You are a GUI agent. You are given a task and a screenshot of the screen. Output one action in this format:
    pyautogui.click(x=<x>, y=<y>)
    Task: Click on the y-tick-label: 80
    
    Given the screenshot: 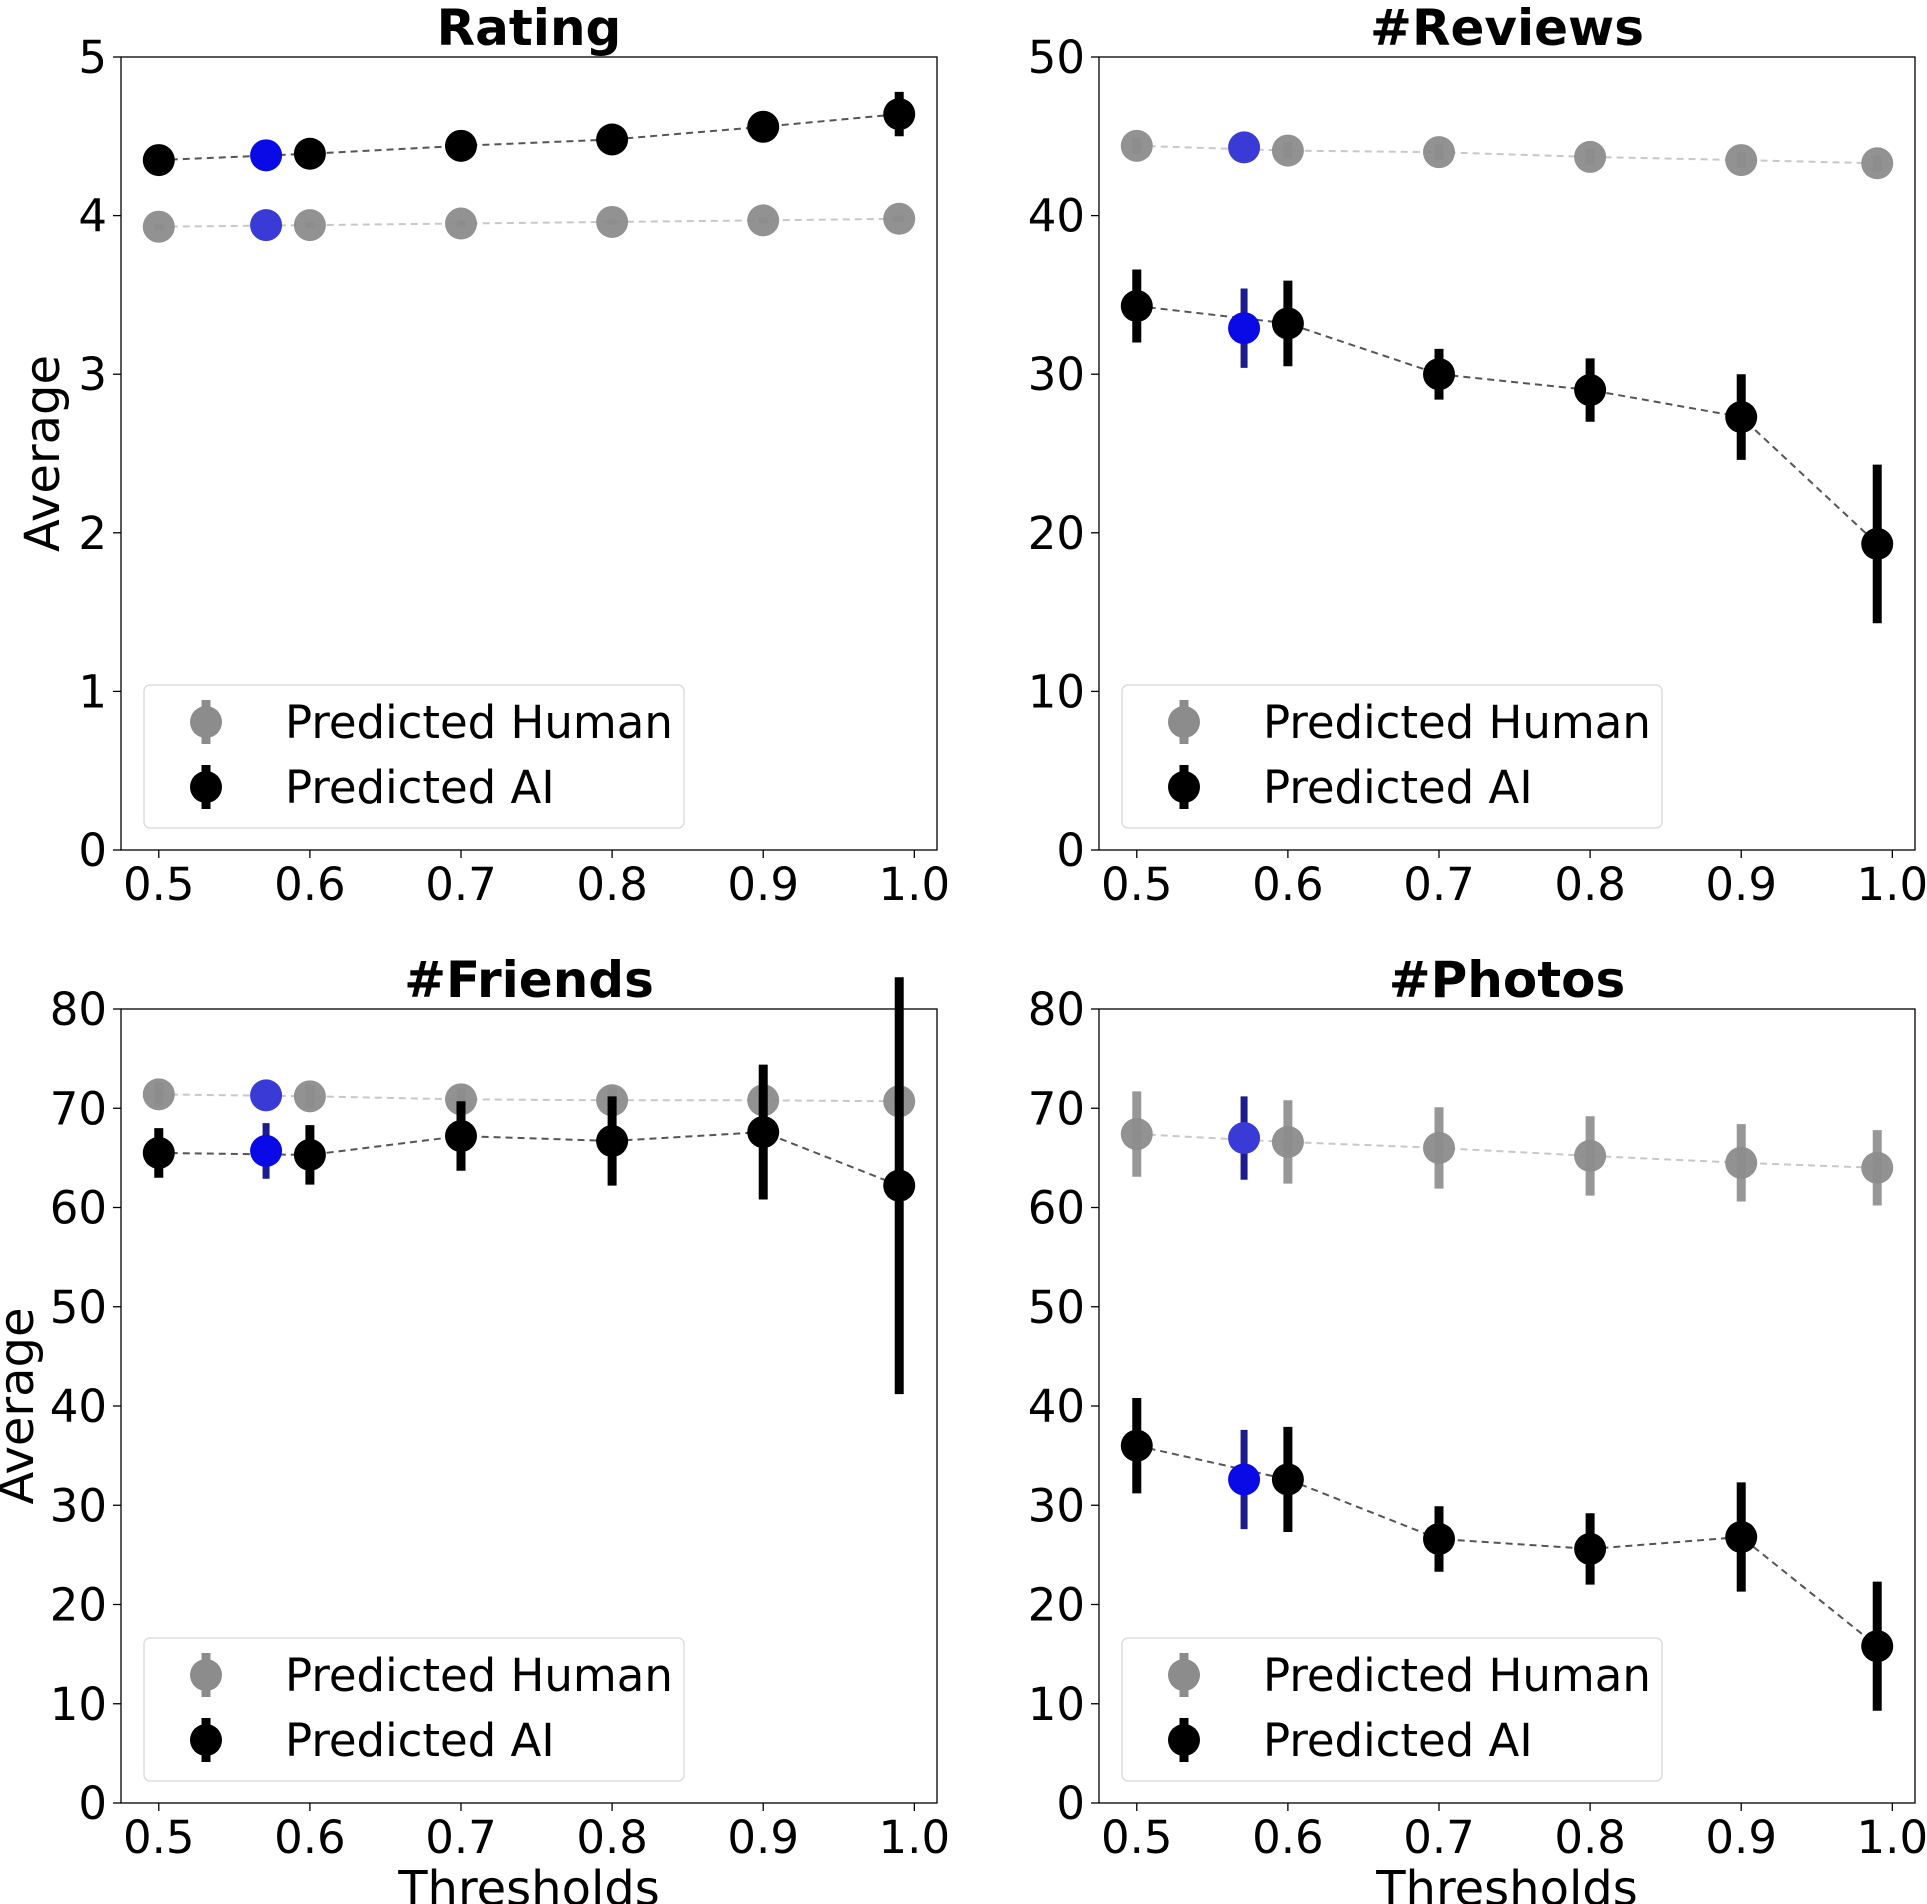 What is the action you would take?
    pyautogui.click(x=78, y=1009)
    